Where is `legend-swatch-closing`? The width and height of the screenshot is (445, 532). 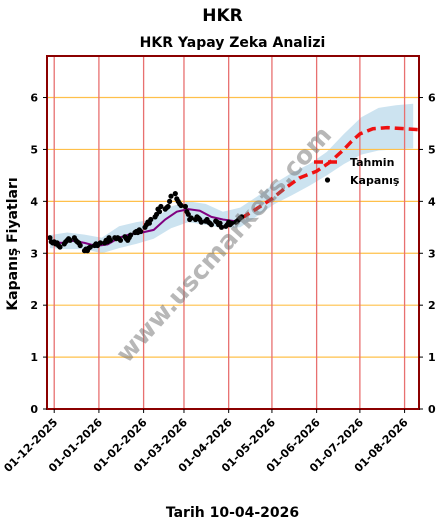 legend-swatch-closing is located at coordinates (327, 180).